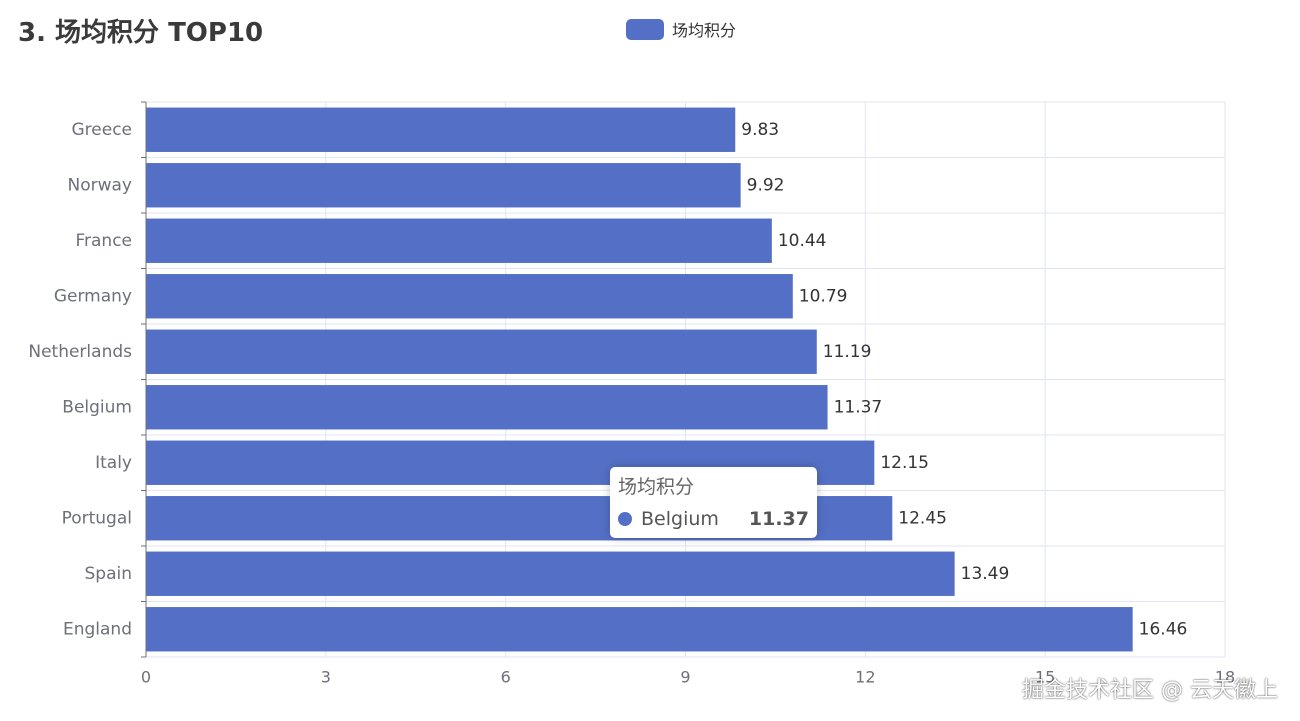  I want to click on y-tick-label: Netherlands, so click(80, 352).